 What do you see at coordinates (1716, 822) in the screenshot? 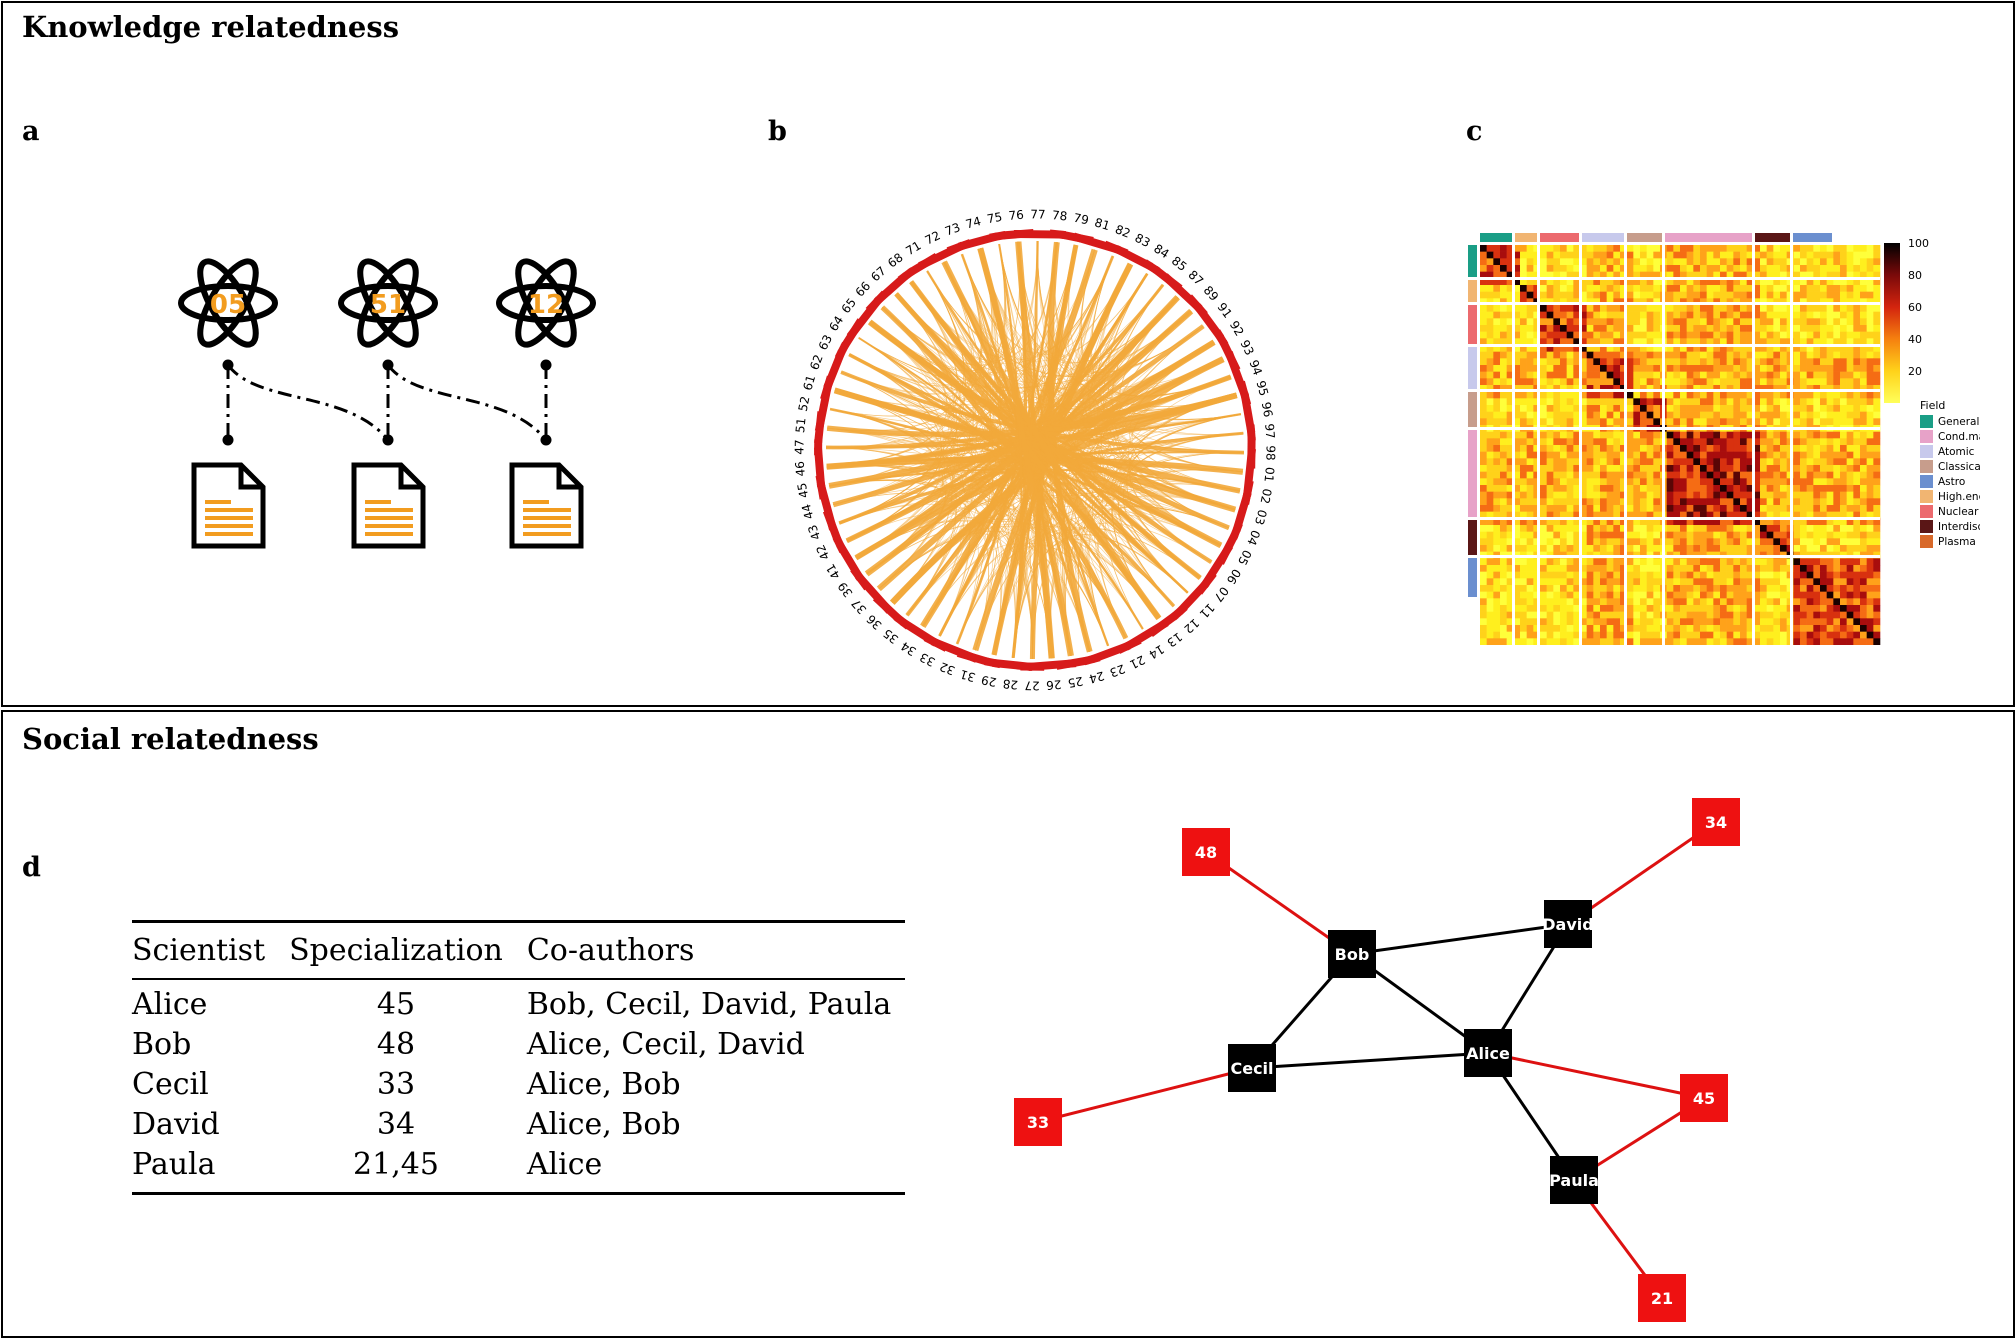
I see `field-node` at bounding box center [1716, 822].